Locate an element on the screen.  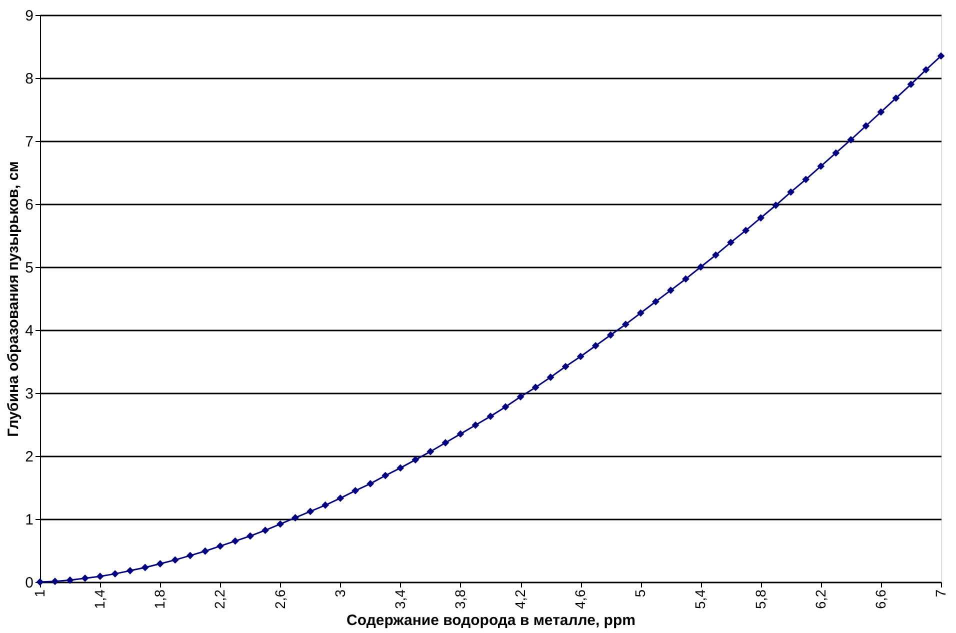
y-tick-label: 1 is located at coordinates (29, 520).